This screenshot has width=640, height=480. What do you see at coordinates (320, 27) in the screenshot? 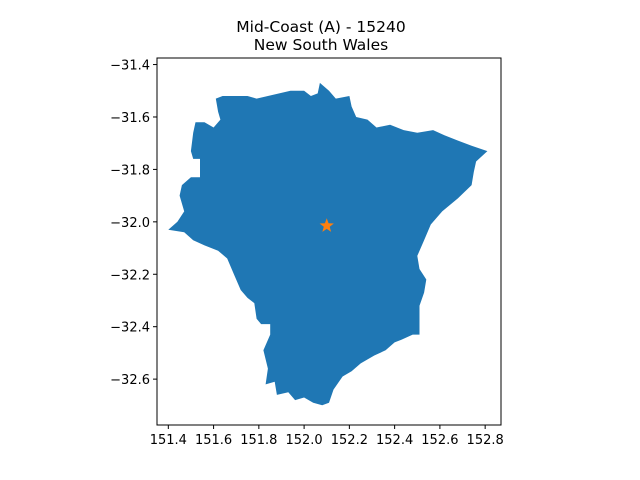
I see `chart-title-line-1: Mid-Coast (A) - 15240` at bounding box center [320, 27].